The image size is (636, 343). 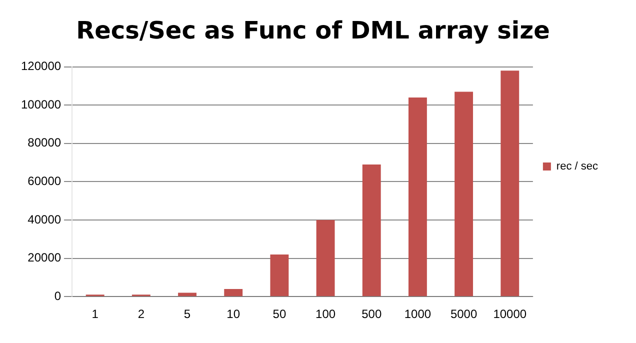 What do you see at coordinates (95, 314) in the screenshot?
I see `x-tick-label: 1` at bounding box center [95, 314].